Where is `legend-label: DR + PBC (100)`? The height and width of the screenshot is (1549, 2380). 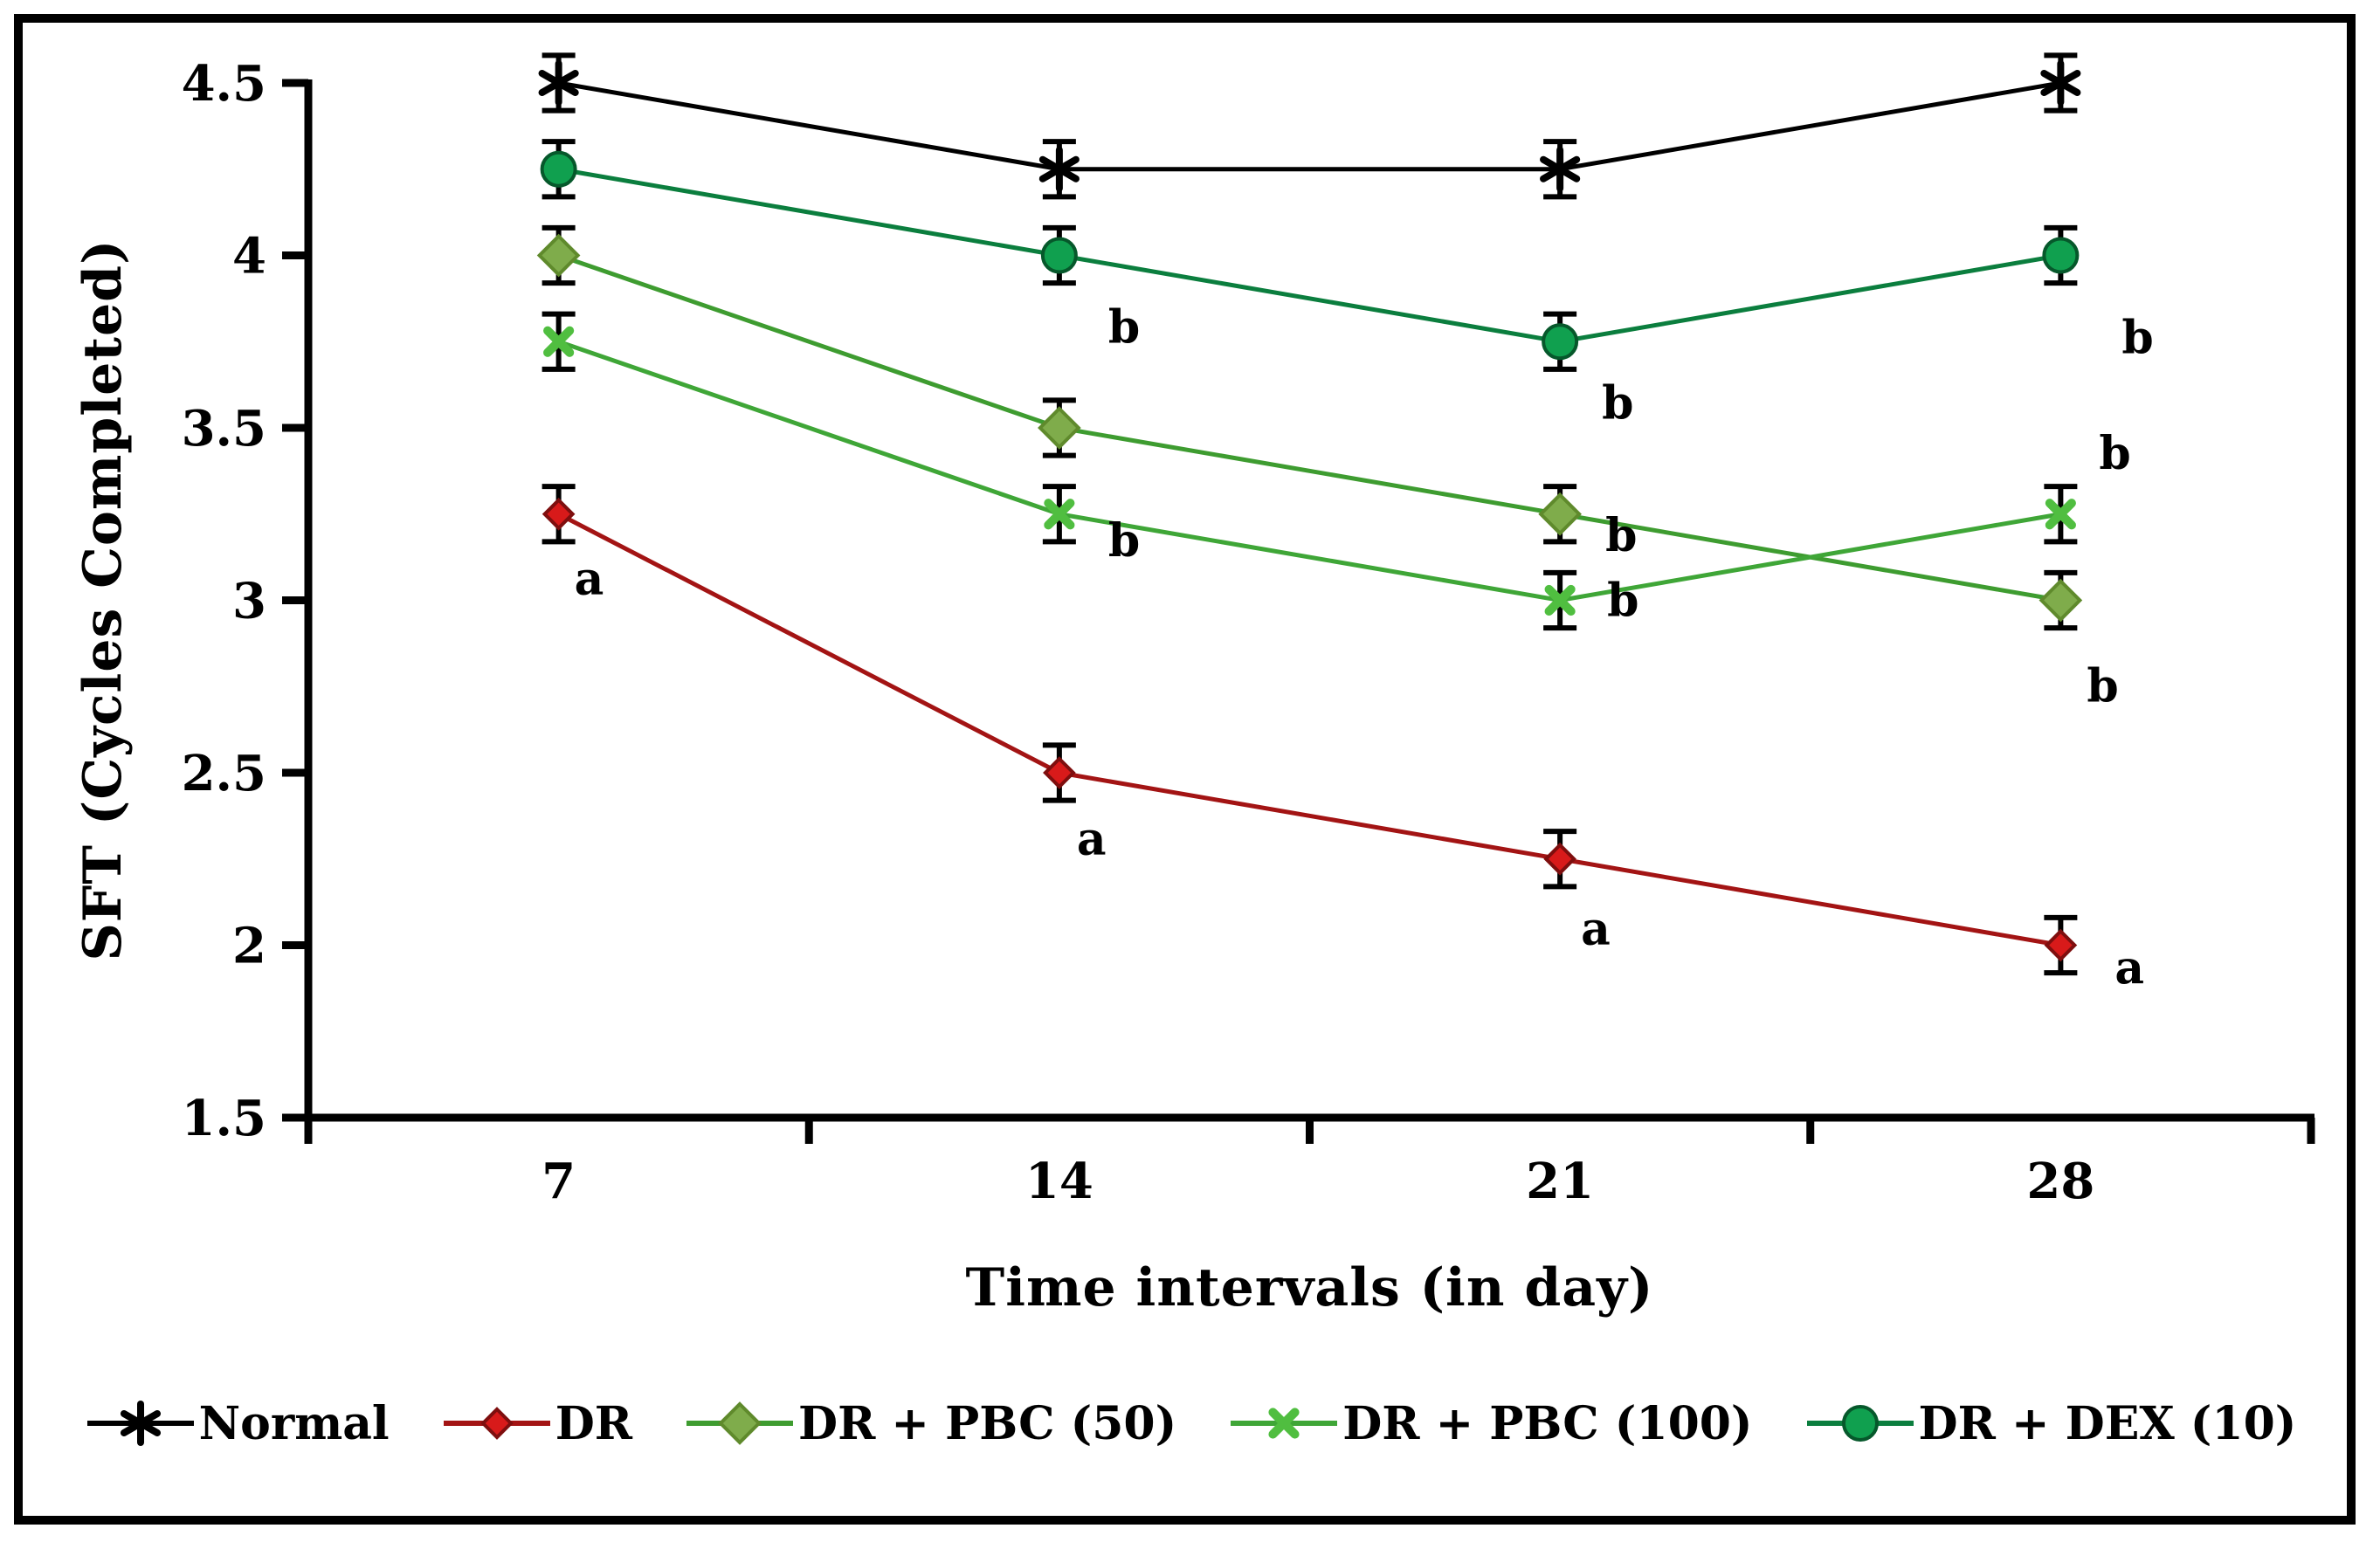
legend-label: DR + PBC (100) is located at coordinates (1547, 1423).